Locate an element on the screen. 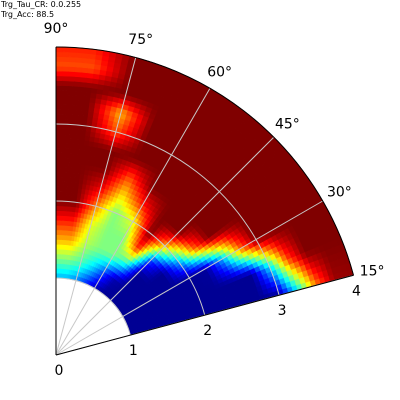  radius-tick-label: 0 is located at coordinates (59, 371).